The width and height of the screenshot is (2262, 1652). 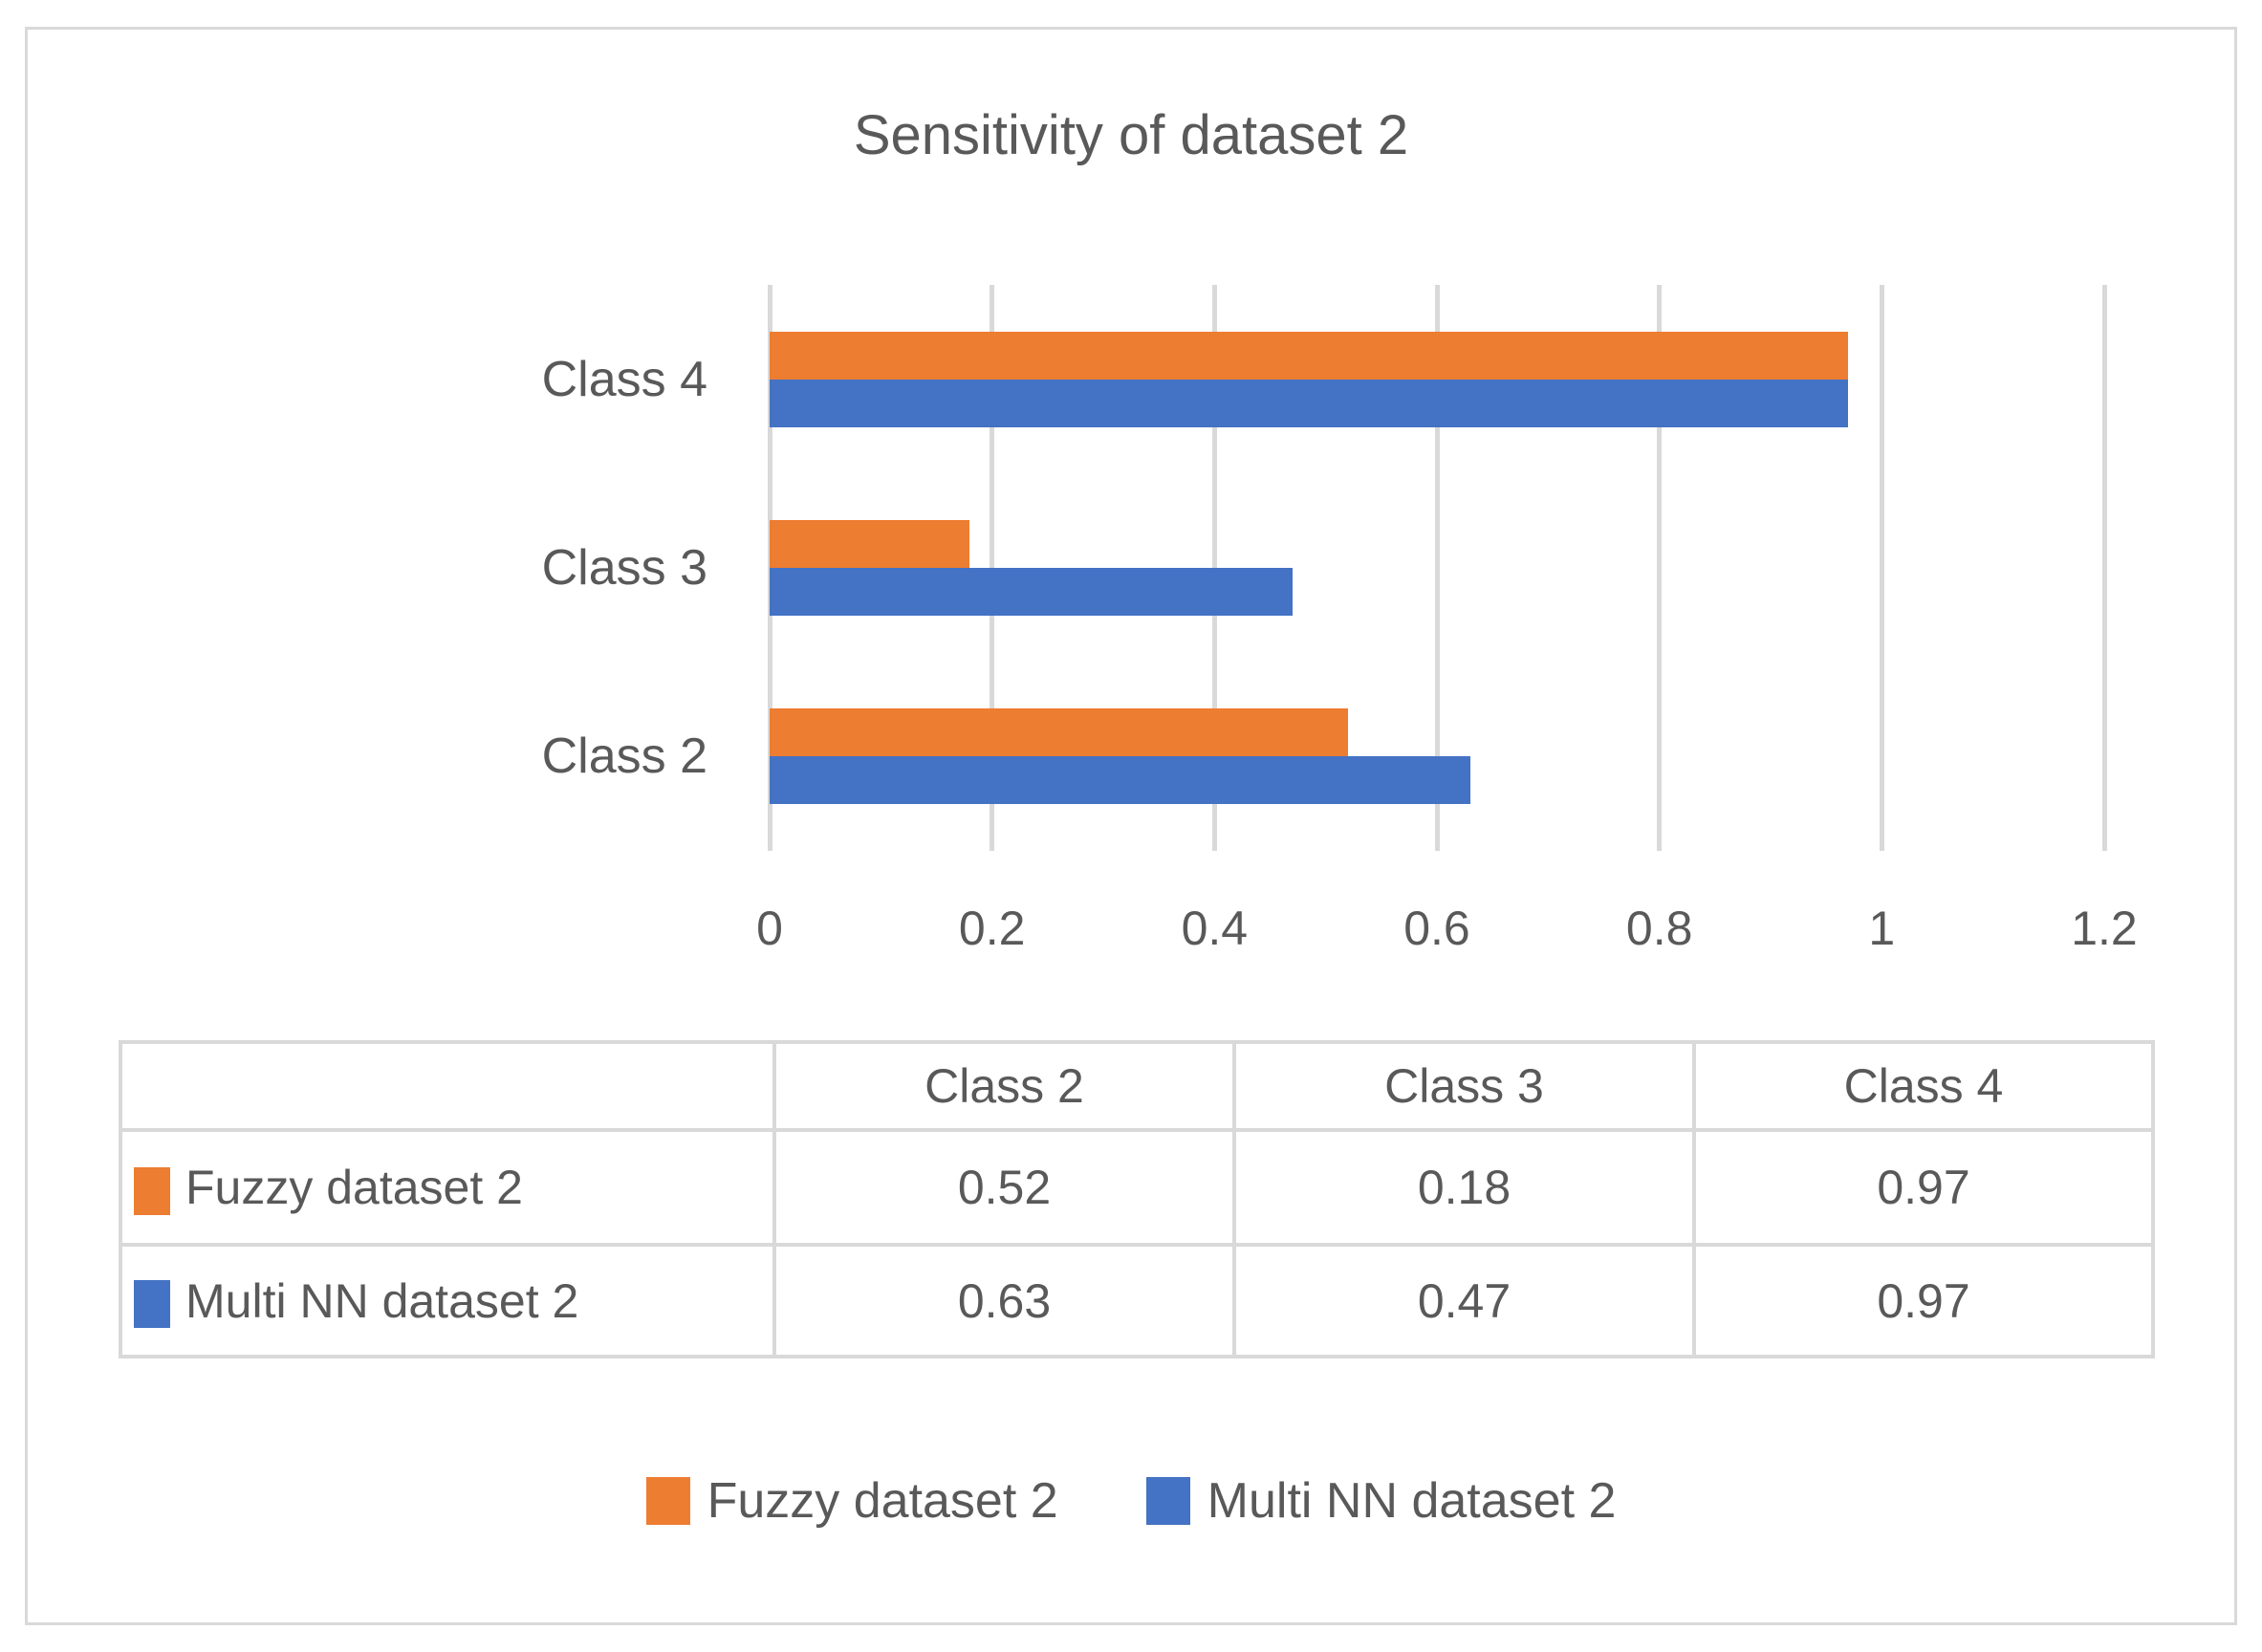 I want to click on multi-nn-series-swatch-icon, so click(x=152, y=1304).